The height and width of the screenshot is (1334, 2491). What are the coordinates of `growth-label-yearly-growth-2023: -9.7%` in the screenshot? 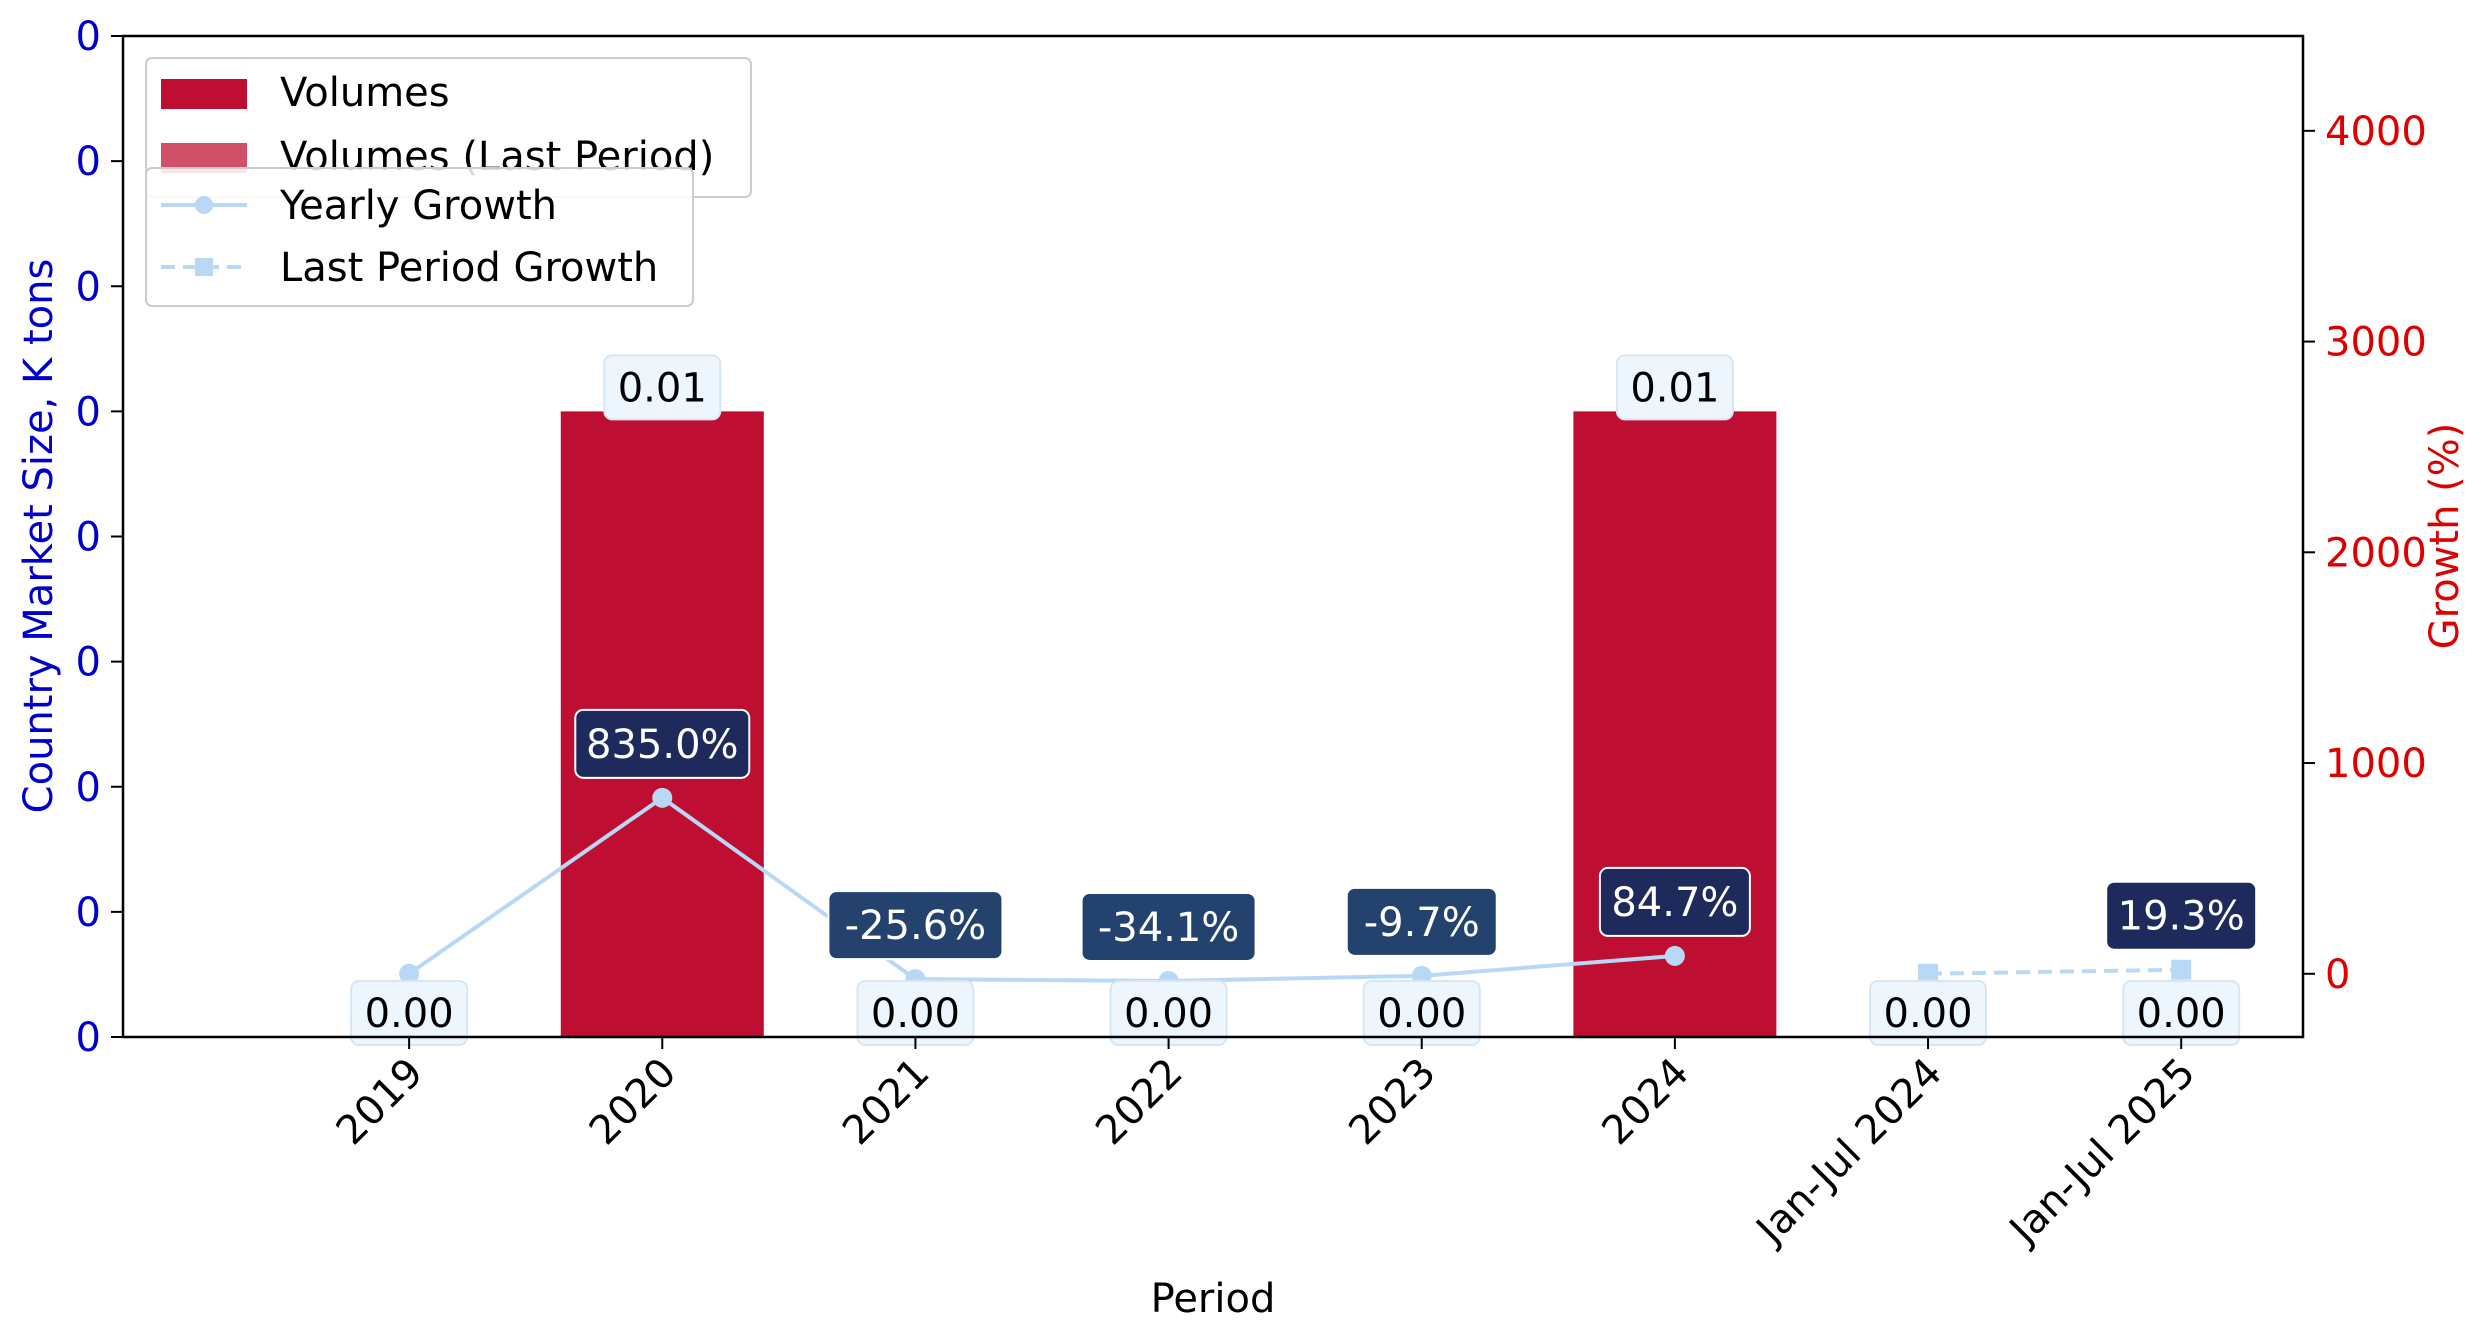 It's located at (1421, 921).